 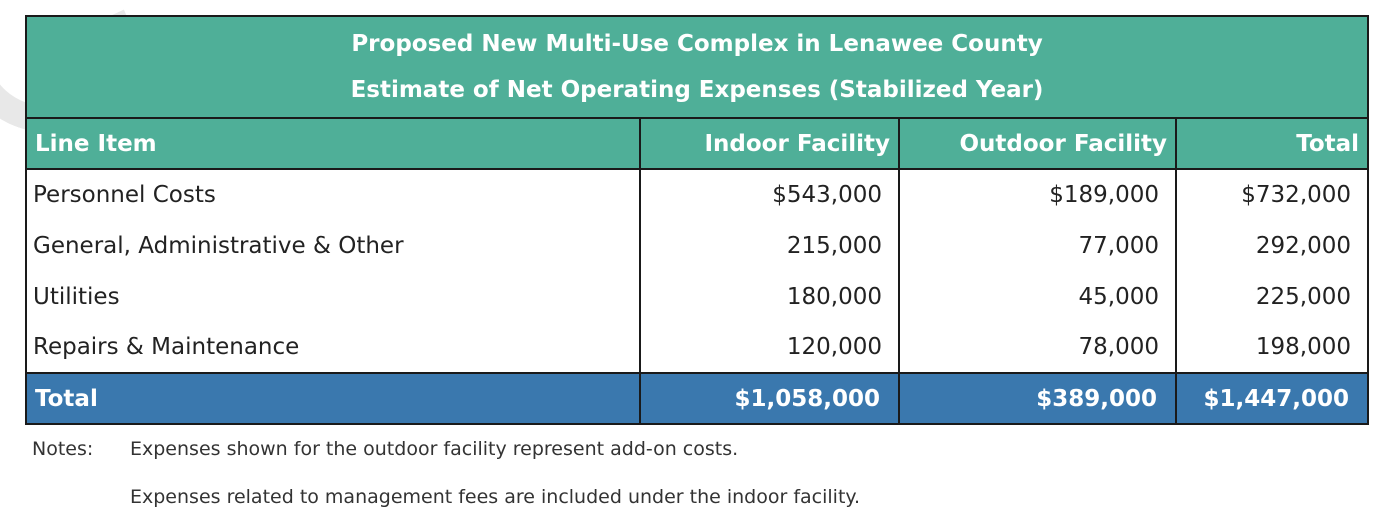 What do you see at coordinates (769, 347) in the screenshot?
I see `row-indoor-value: 120,000` at bounding box center [769, 347].